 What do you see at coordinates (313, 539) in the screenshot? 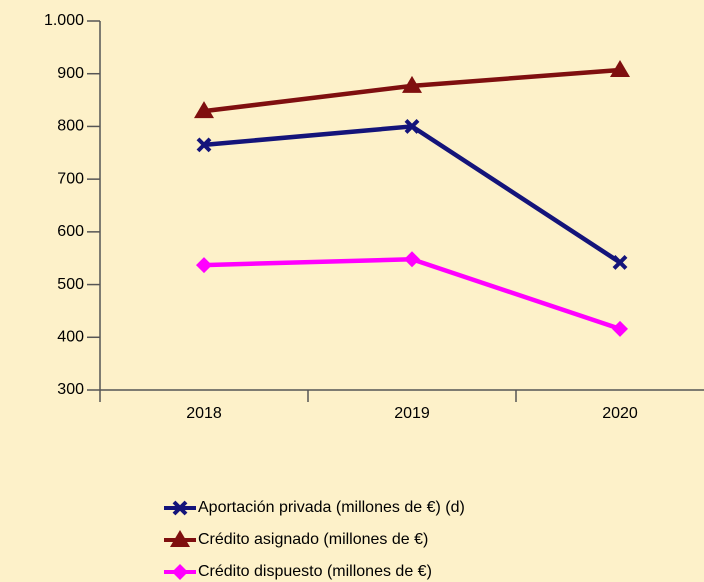
I see `legend-label: Crédito asignado (millones de €)` at bounding box center [313, 539].